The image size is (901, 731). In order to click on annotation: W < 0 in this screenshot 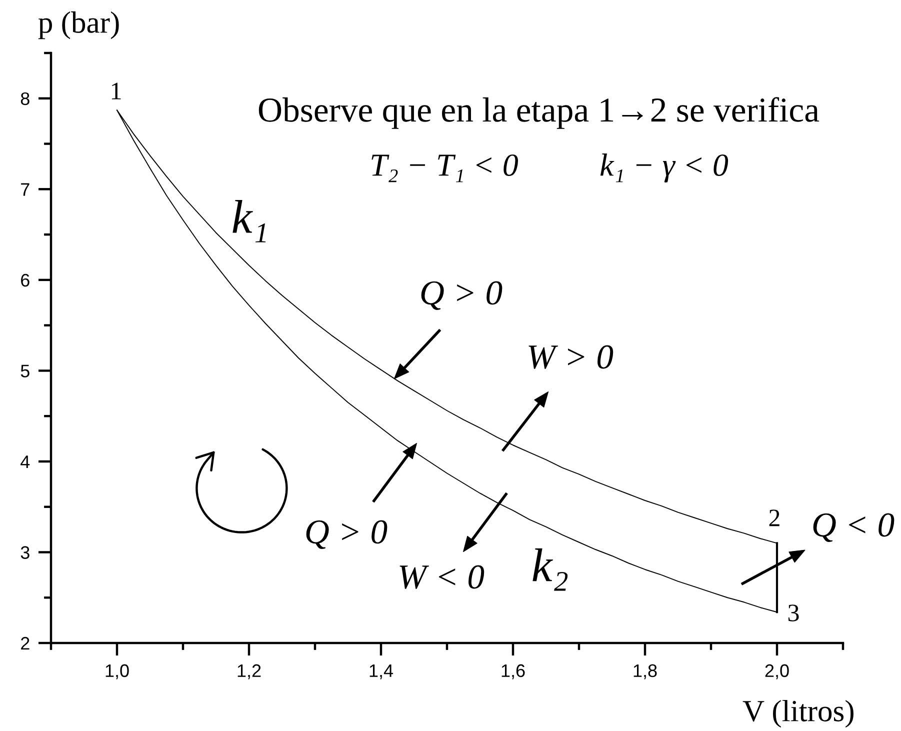, I will do `click(442, 577)`.